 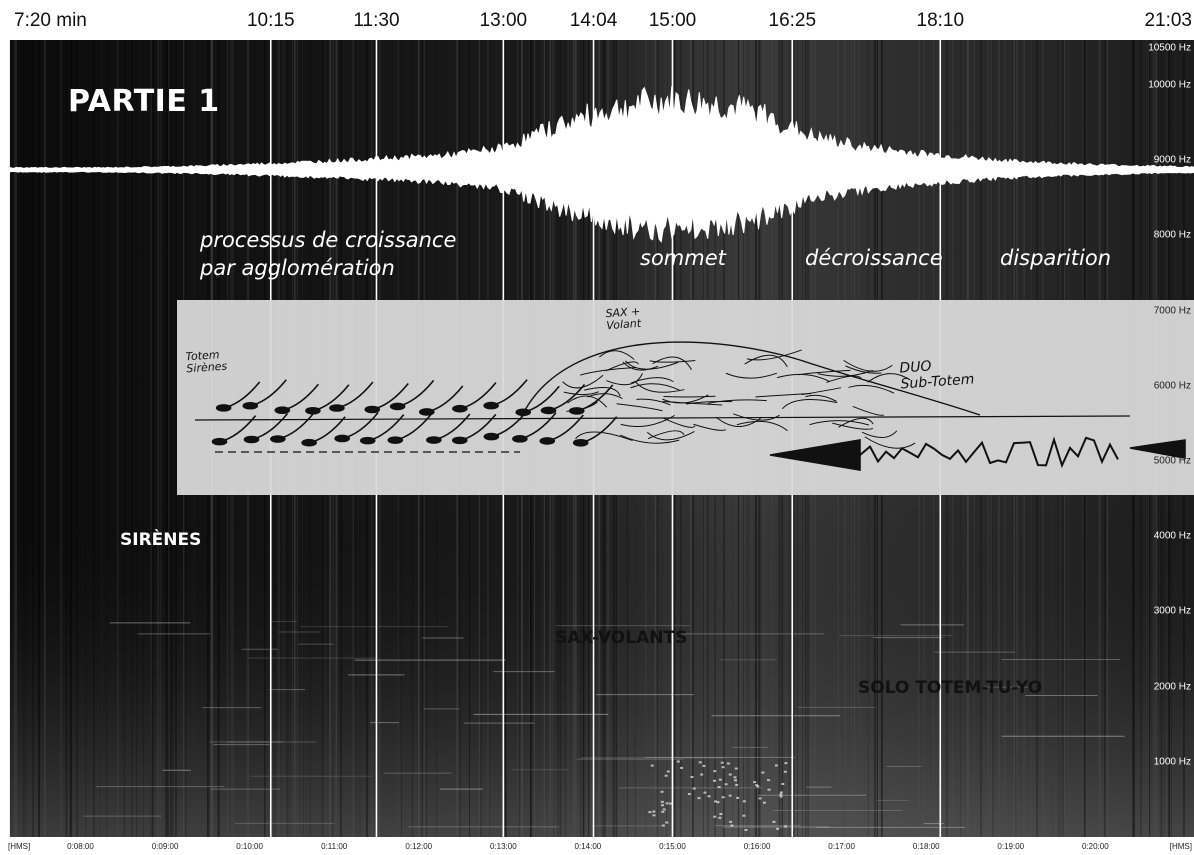 What do you see at coordinates (683, 258) in the screenshot?
I see `phase-peak-label: sommet` at bounding box center [683, 258].